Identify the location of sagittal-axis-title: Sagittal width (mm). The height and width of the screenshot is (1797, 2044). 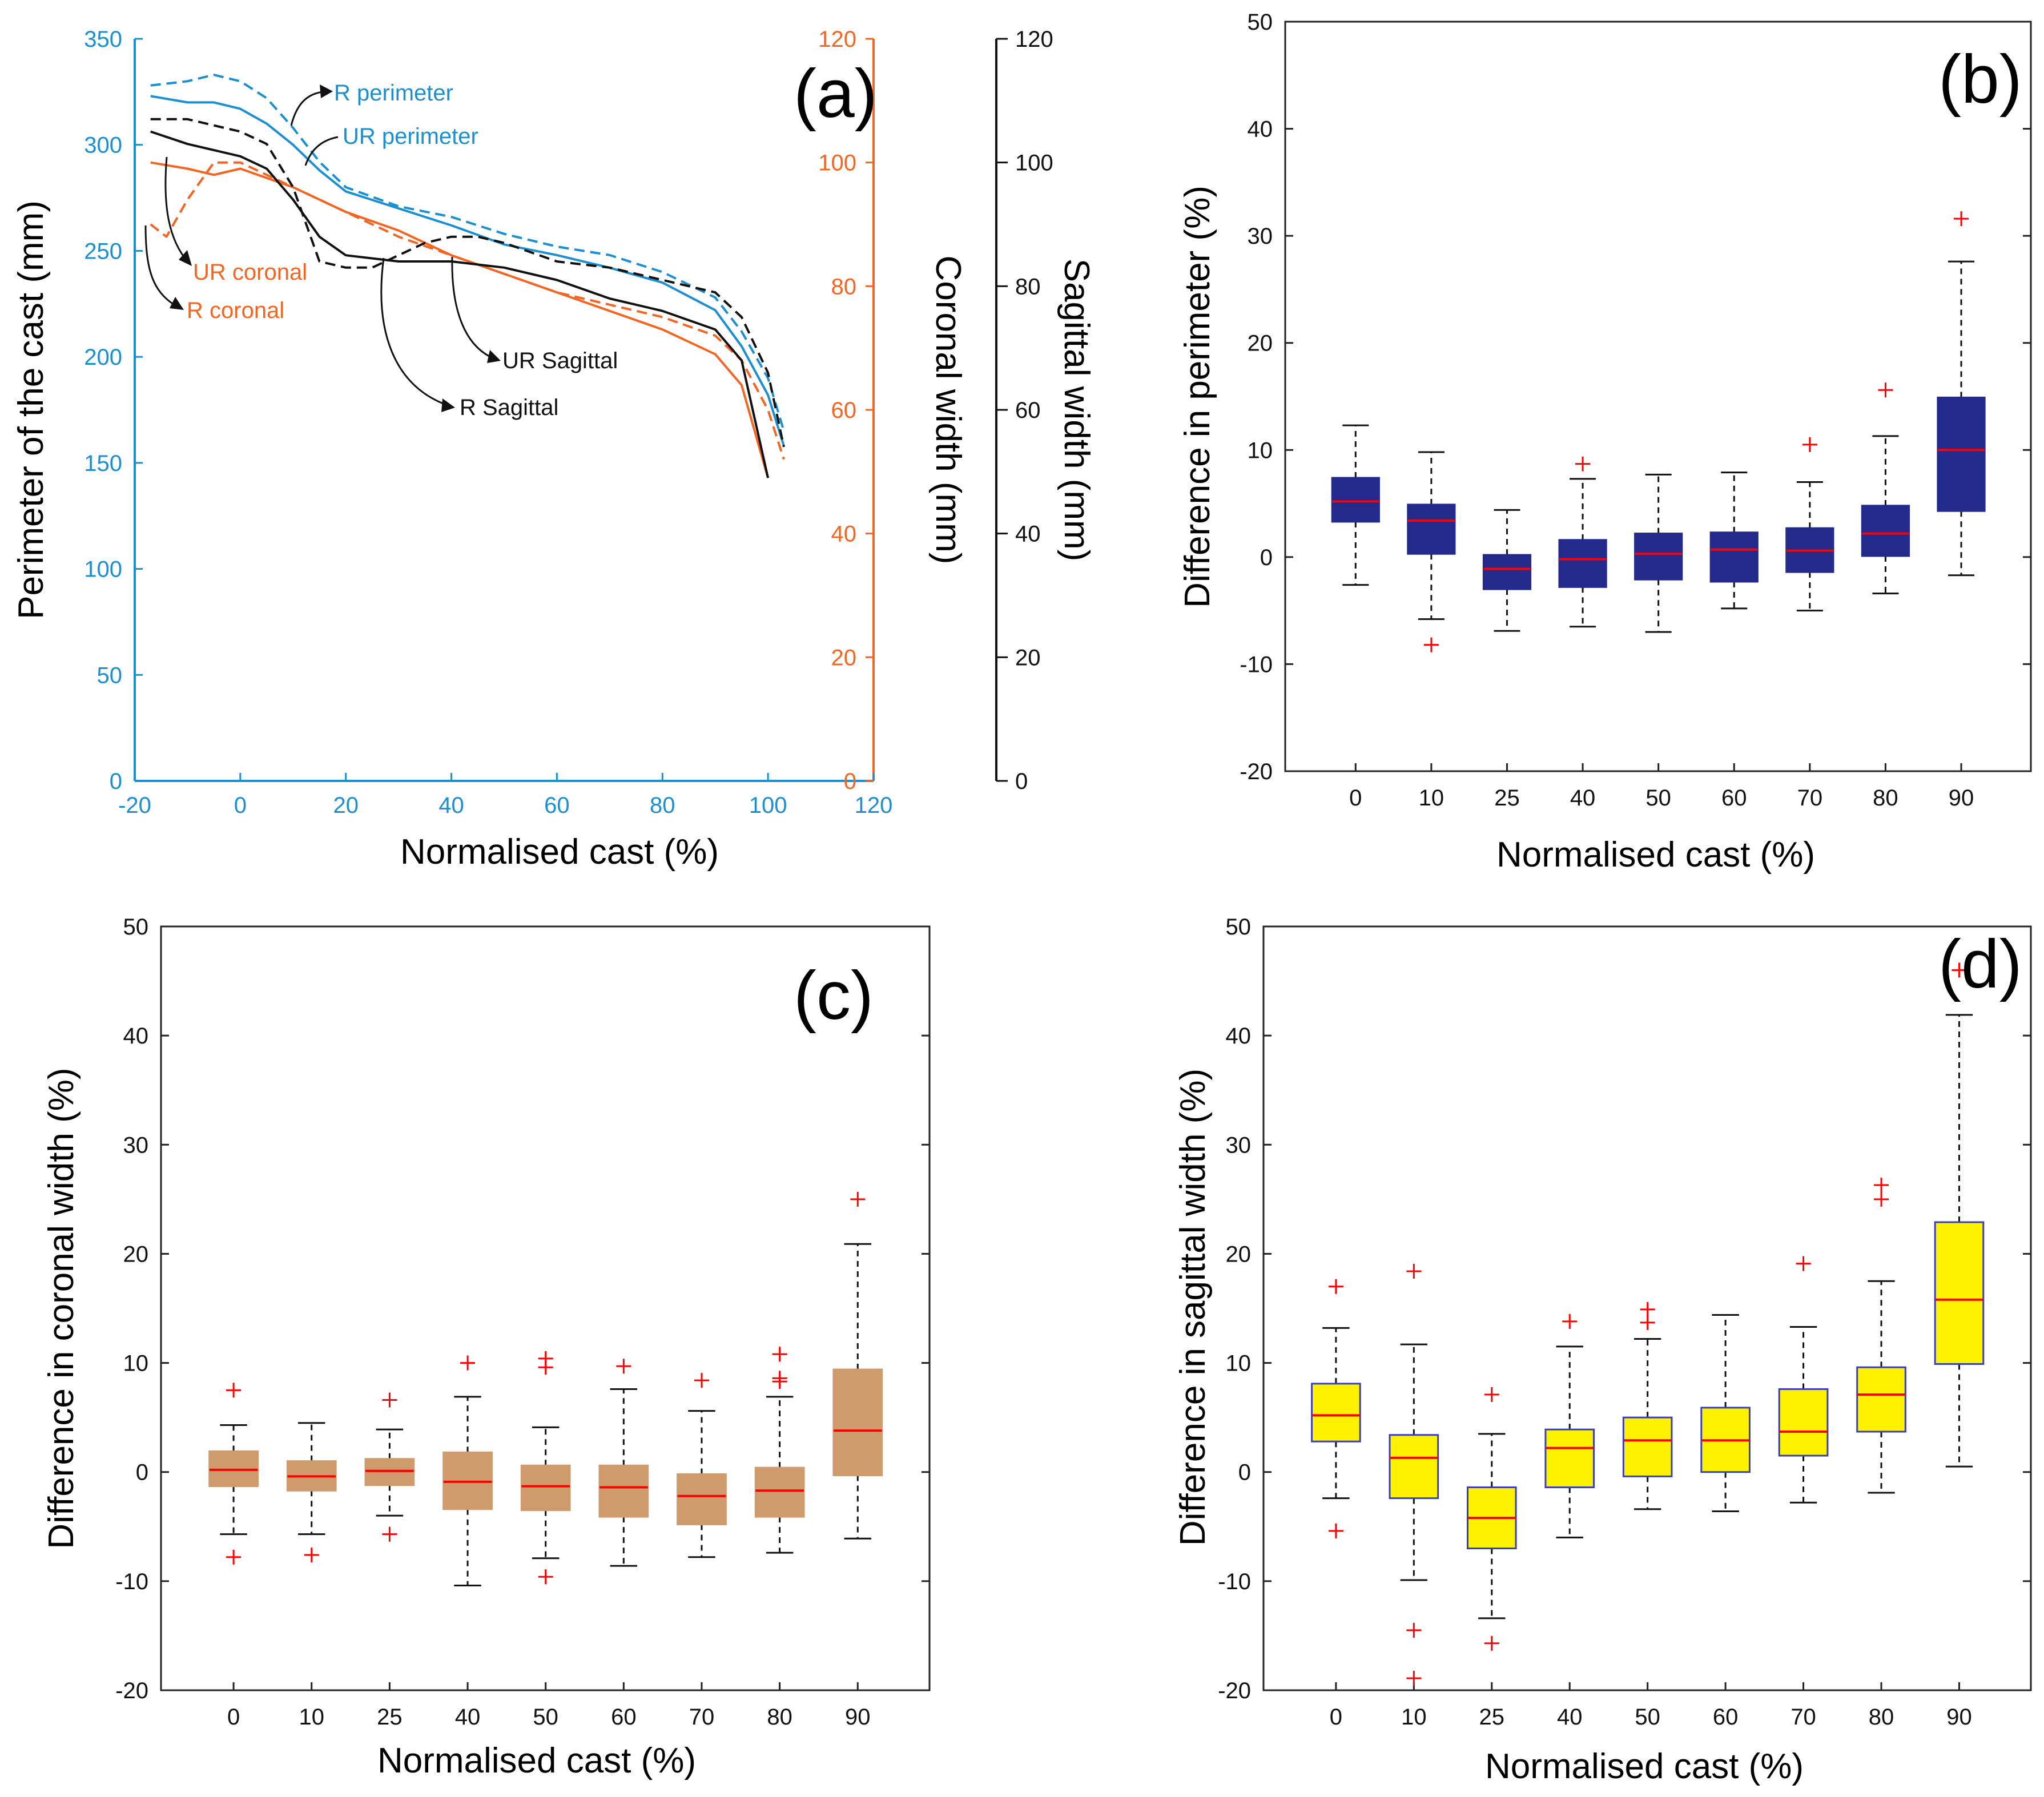
(1076, 410).